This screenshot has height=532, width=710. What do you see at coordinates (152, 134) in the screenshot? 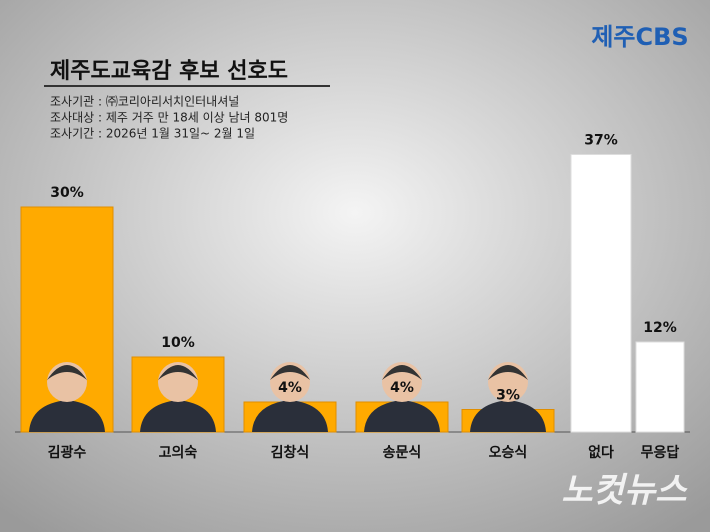
I see `survey-note: 조사기간 : 2026년 1월 31일~ 2월 1일` at bounding box center [152, 134].